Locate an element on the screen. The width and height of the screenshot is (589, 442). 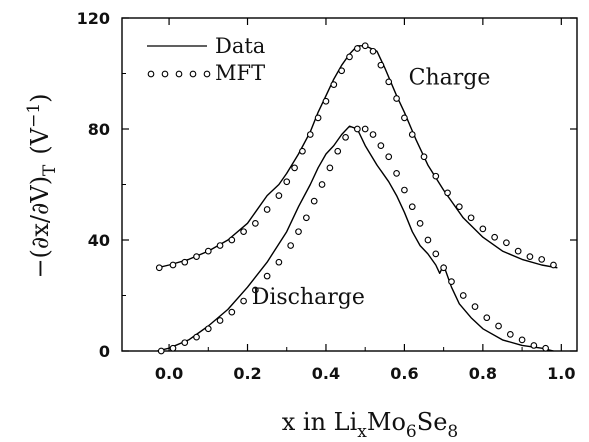
x-tick-label: 0.2 is located at coordinates (247, 373).